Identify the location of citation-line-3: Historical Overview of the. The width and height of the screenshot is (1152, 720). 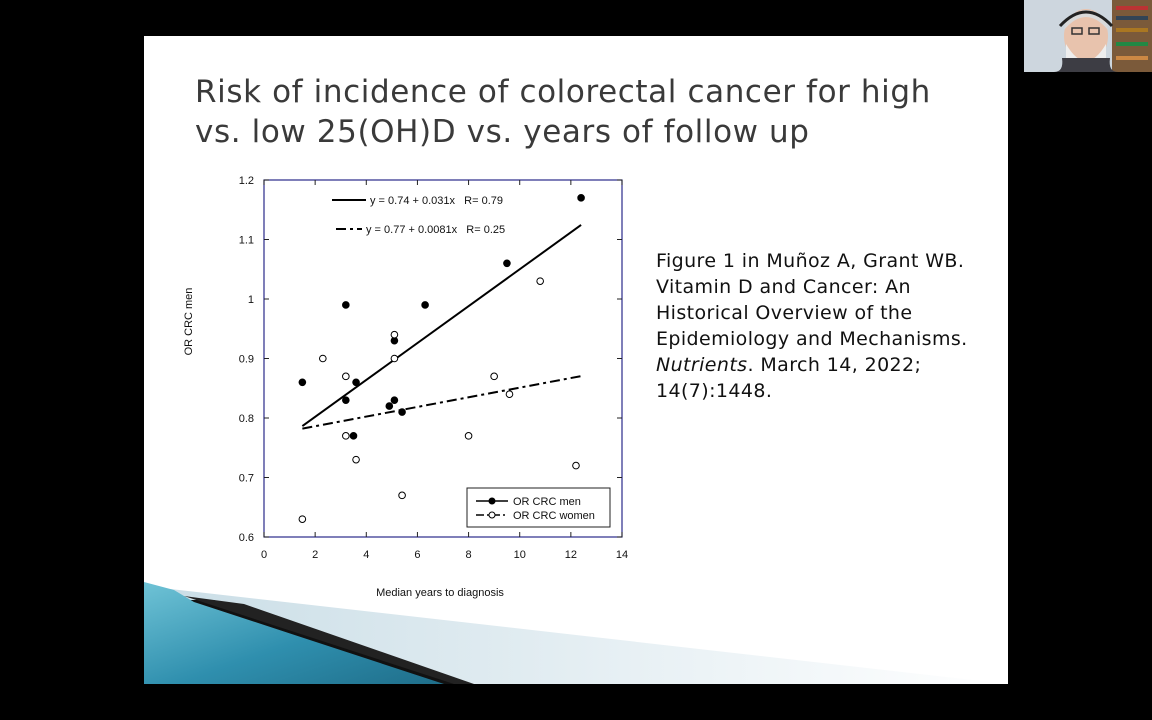
(784, 313).